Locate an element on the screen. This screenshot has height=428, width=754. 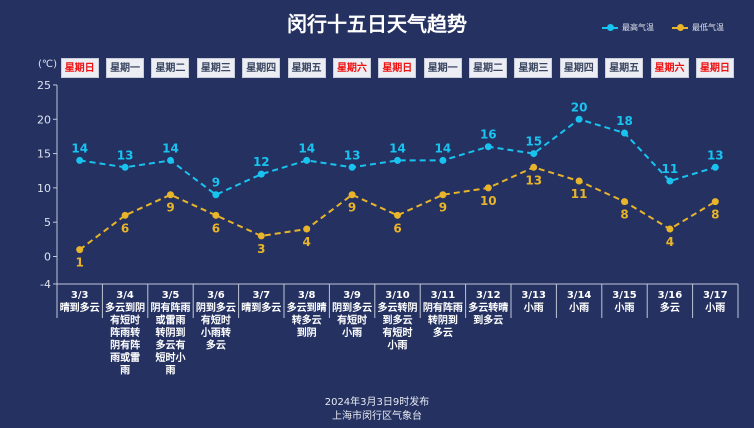
x-tick-label: 3/17 is located at coordinates (715, 295).